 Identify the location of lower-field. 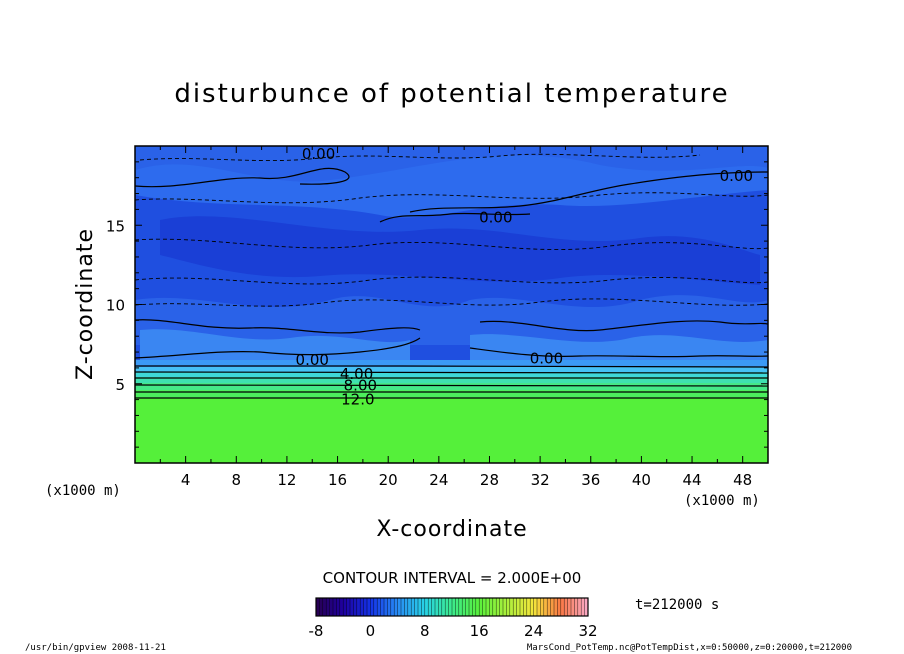
(451, 430).